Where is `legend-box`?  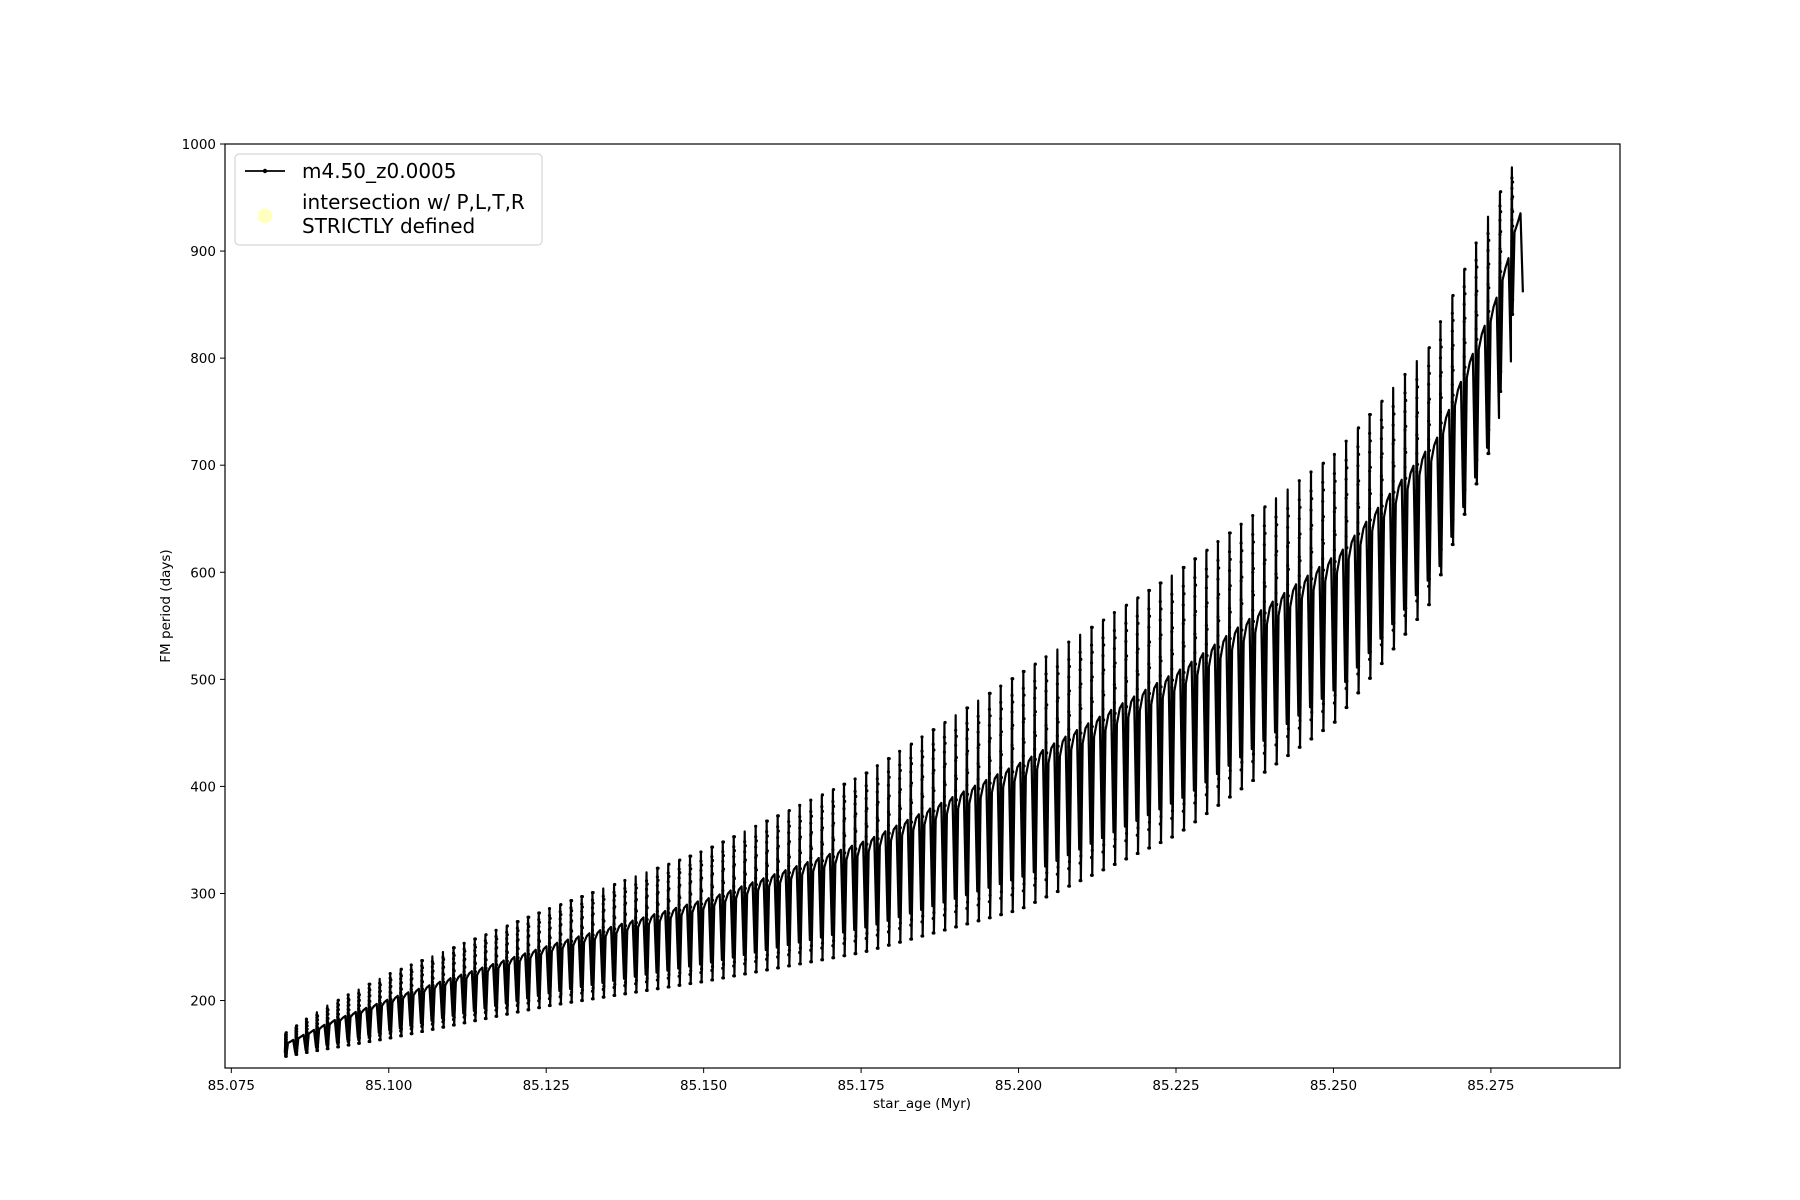
legend-box is located at coordinates (388, 199).